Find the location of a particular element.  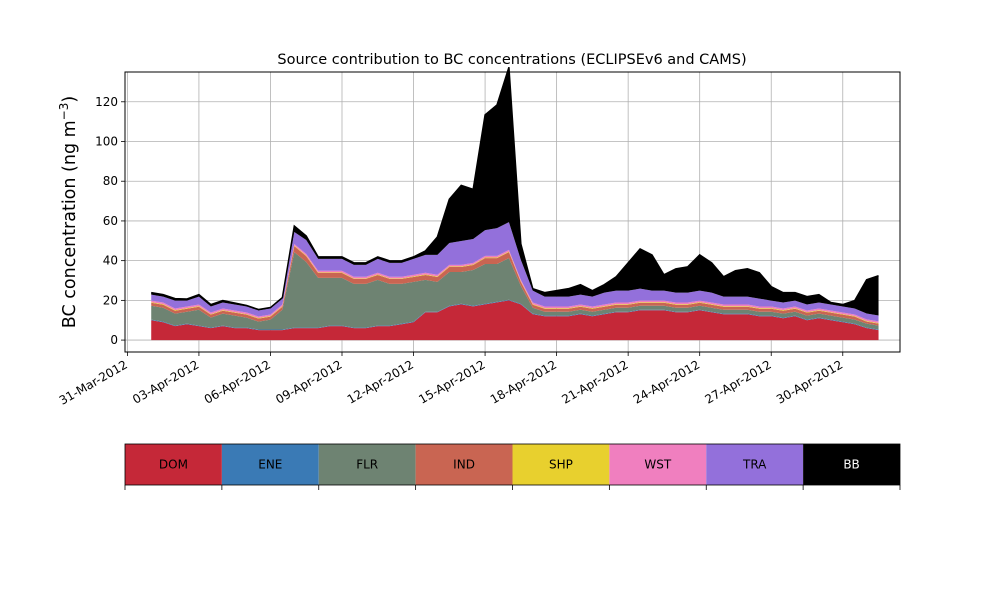

legend-colorbar: DOM ENE FLR IND SHP WST TRA BB is located at coordinates (512, 466).